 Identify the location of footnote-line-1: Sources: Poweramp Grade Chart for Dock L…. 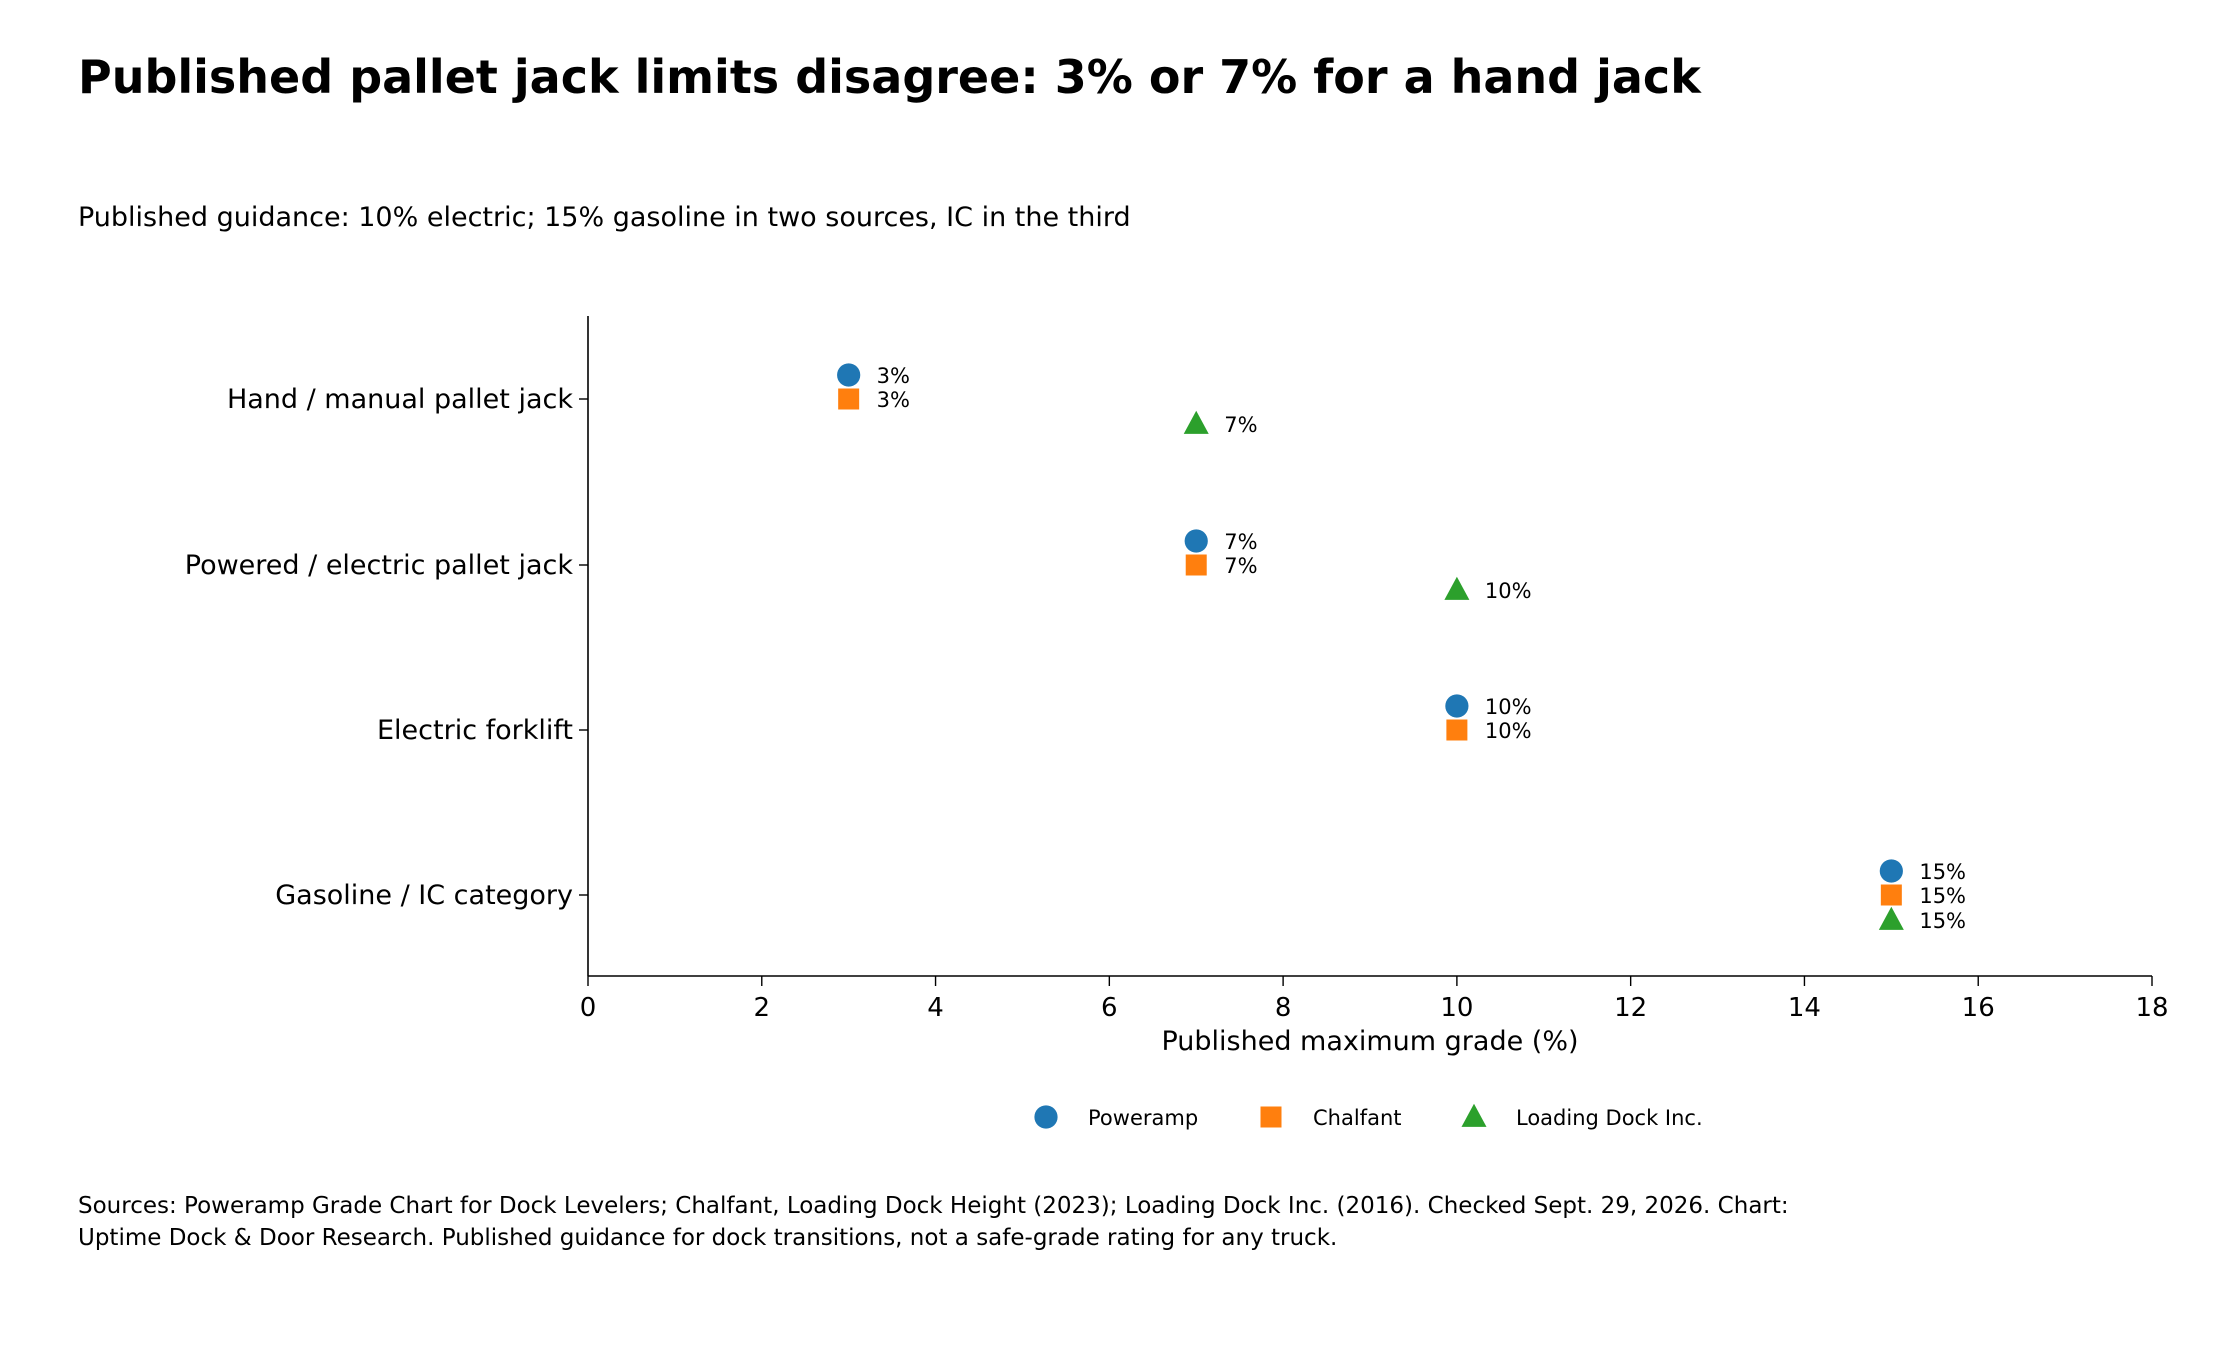
(933, 1206).